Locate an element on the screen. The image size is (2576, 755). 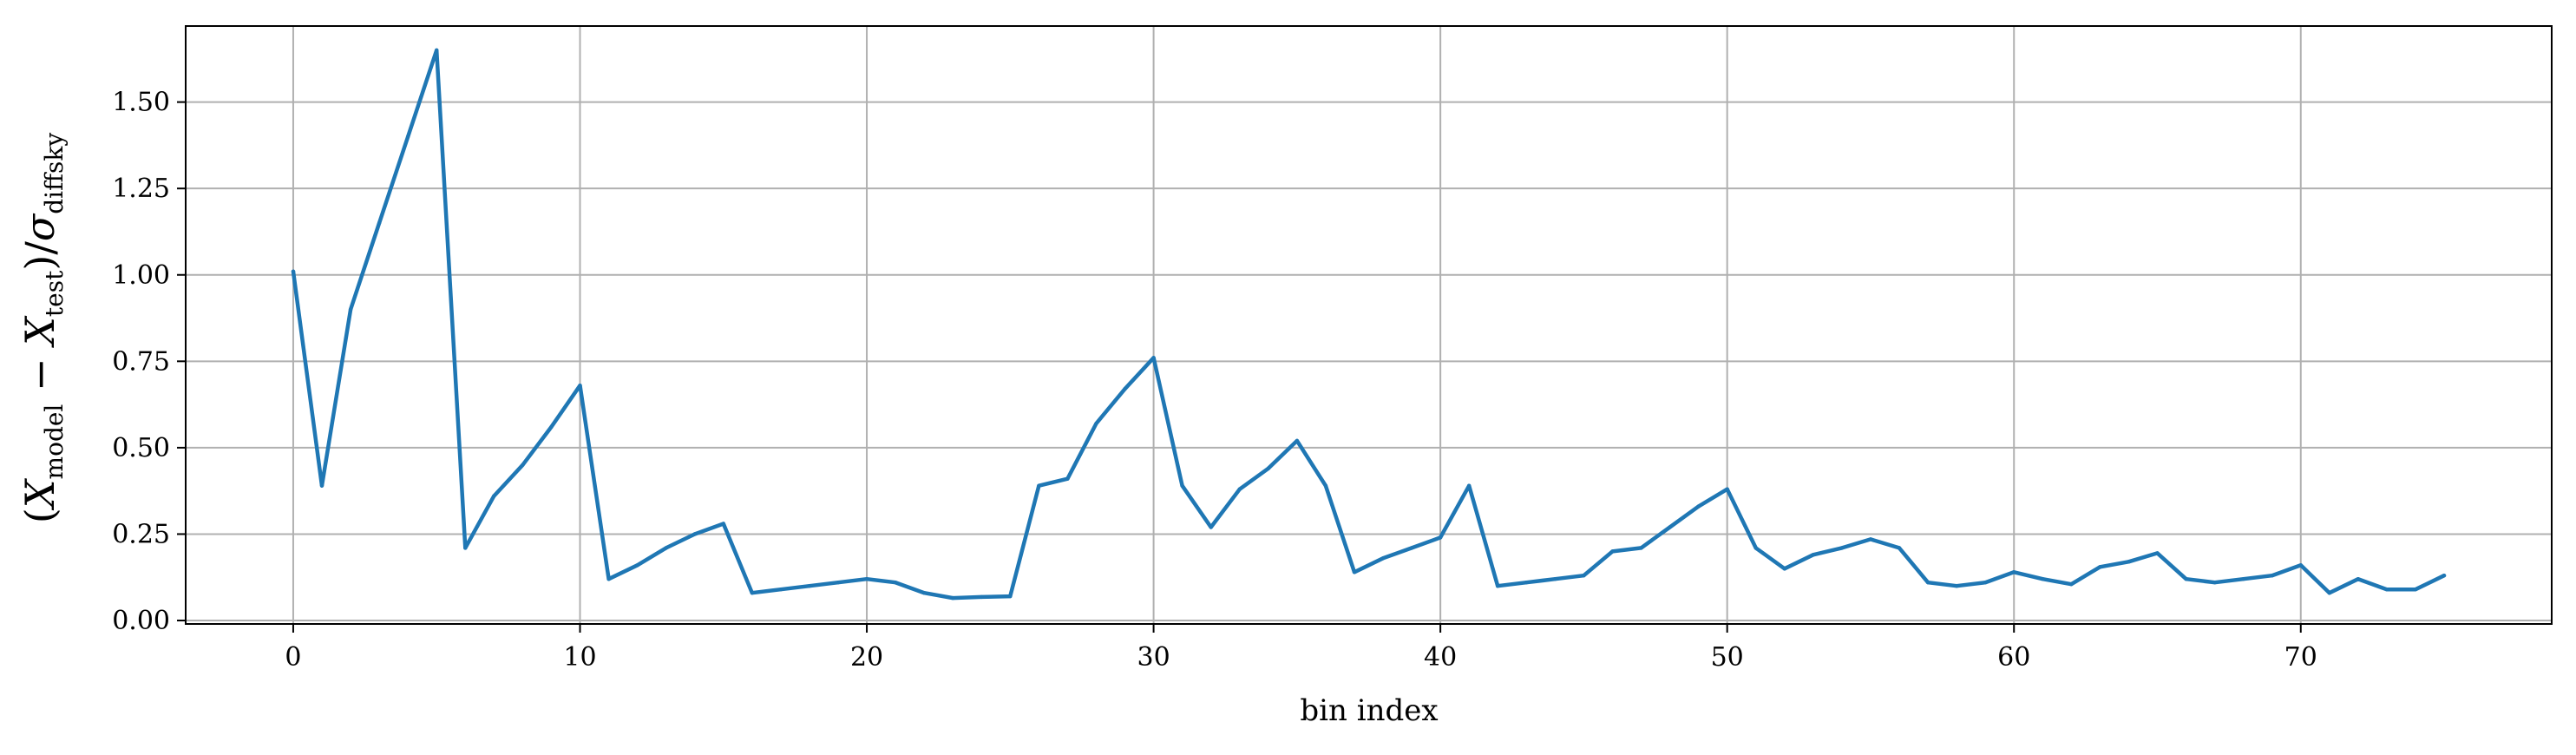
y-tick-label: 1.00 is located at coordinates (141, 275).